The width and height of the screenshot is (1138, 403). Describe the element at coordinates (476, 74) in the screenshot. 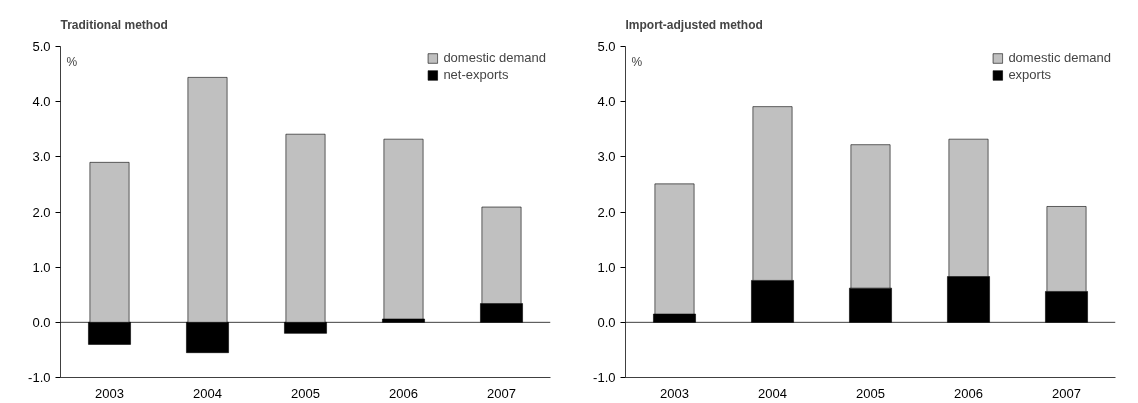

I see `legend-label: net-exports` at that location.